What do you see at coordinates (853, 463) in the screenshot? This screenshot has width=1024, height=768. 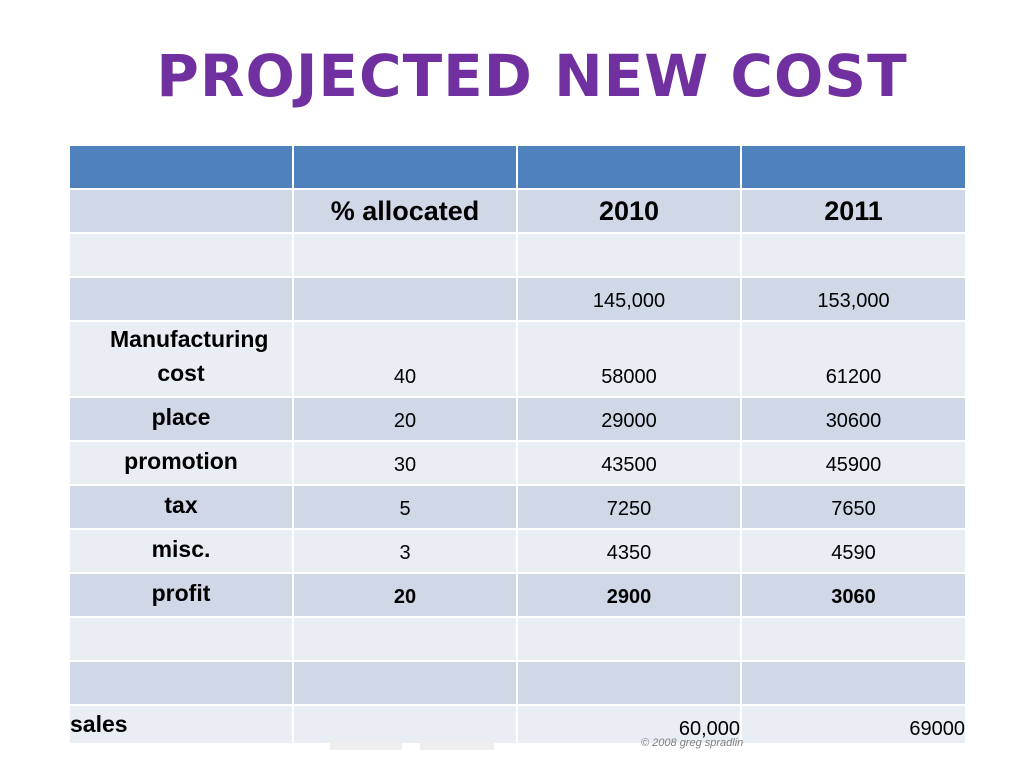 I see `value-2011-cell: 45900` at bounding box center [853, 463].